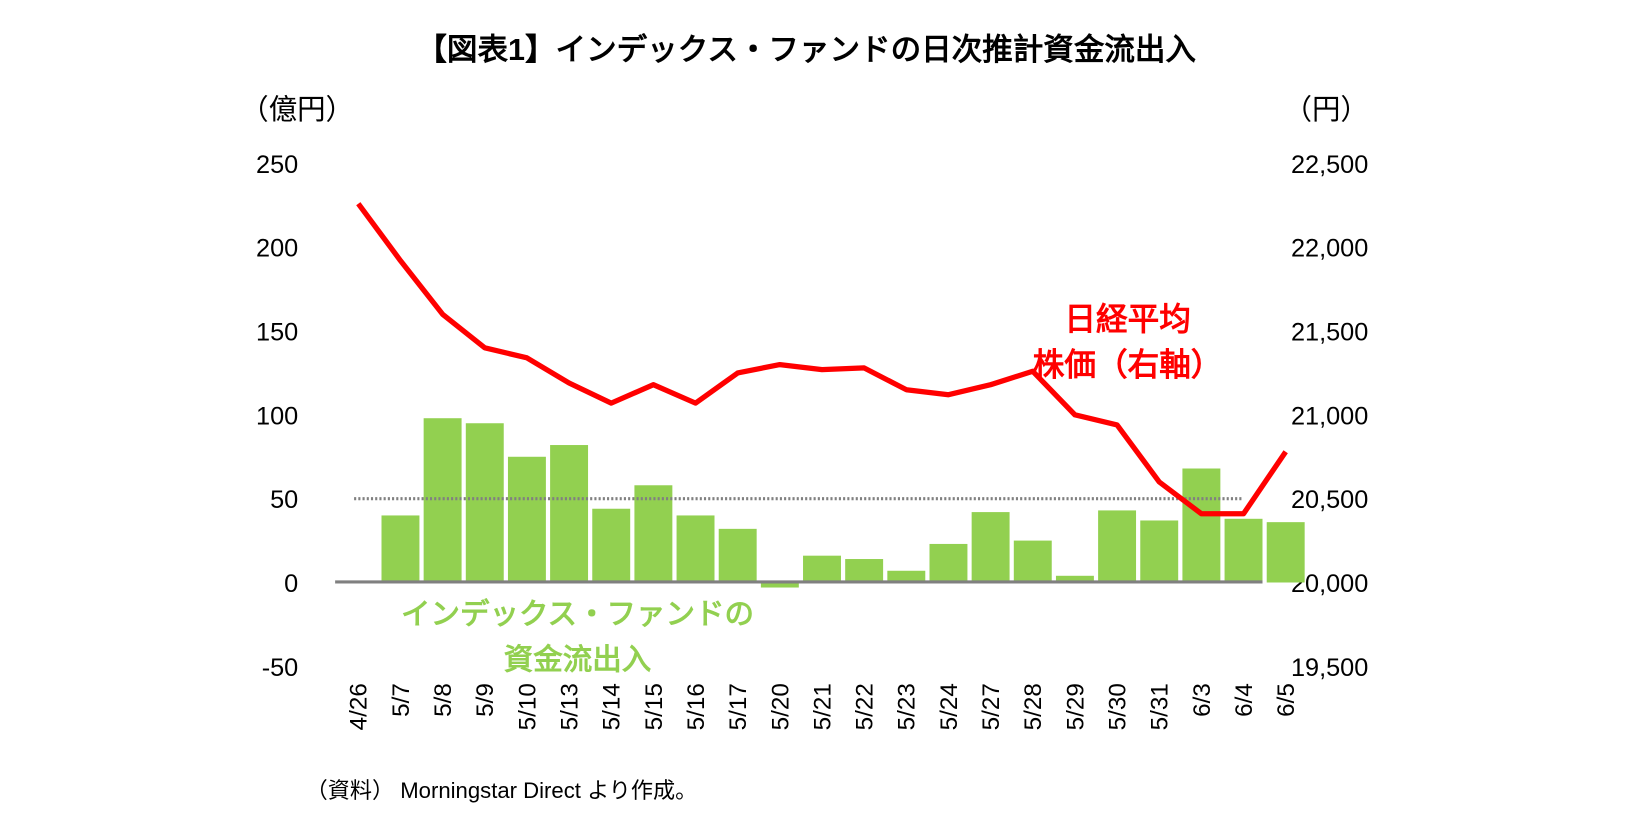  Describe the element at coordinates (277, 416) in the screenshot. I see `left-tick-label: 100` at that location.